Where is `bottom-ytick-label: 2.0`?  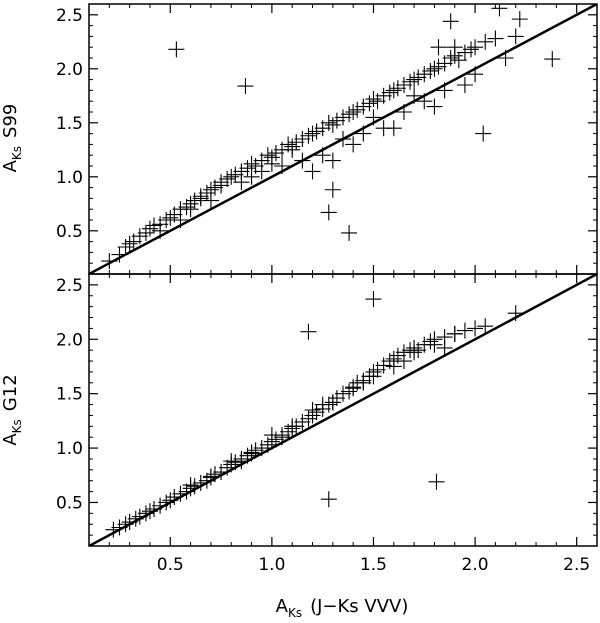
bottom-ytick-label: 2.0 is located at coordinates (69, 340).